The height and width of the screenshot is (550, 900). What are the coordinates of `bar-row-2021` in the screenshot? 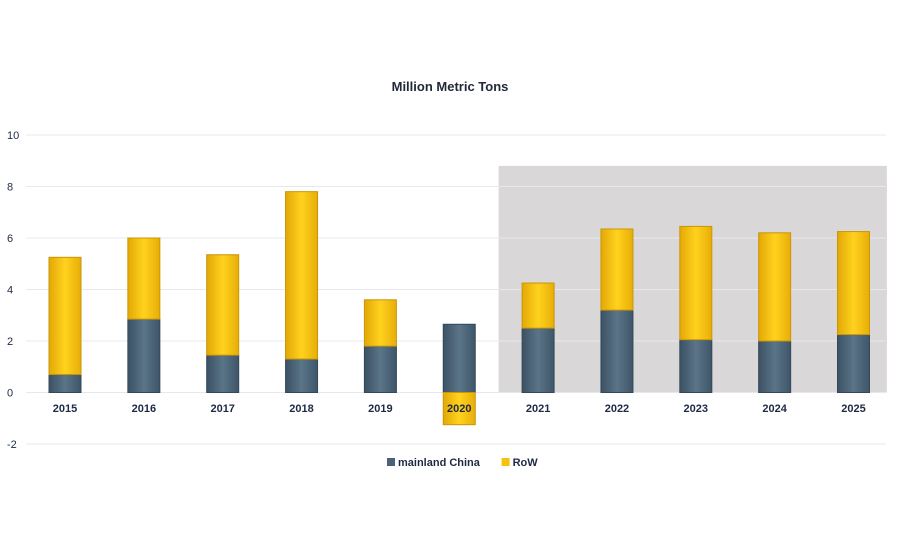 It's located at (538, 305).